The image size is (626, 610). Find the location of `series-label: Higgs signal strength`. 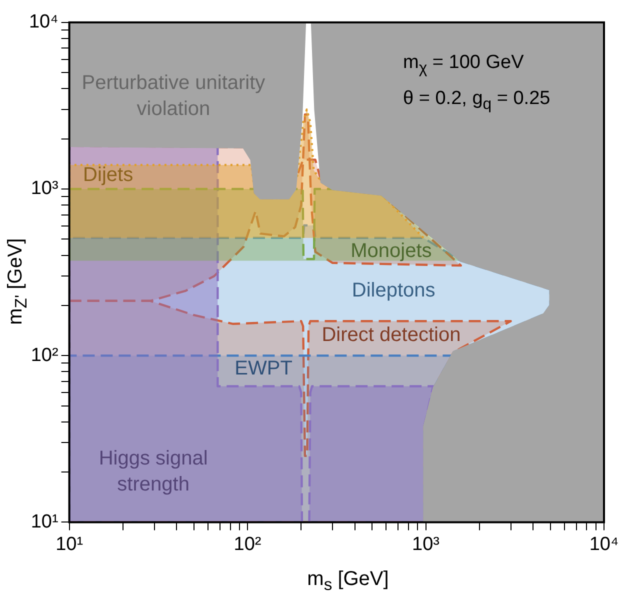

series-label: Higgs signal strength is located at coordinates (153, 472).